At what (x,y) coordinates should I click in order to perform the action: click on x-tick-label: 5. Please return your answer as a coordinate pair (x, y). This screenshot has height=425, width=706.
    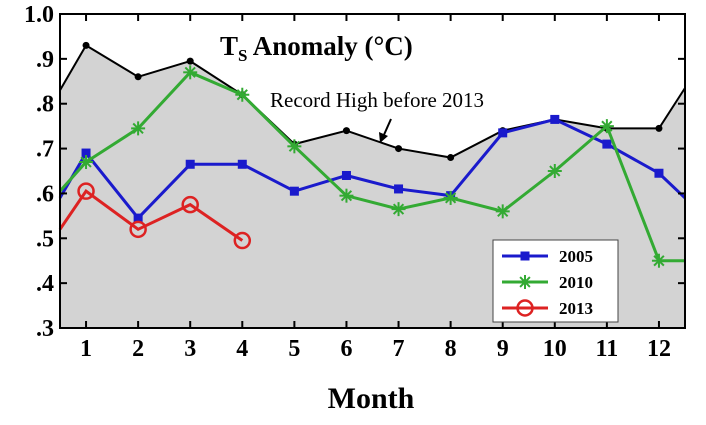
    Looking at the image, I should click on (294, 349).